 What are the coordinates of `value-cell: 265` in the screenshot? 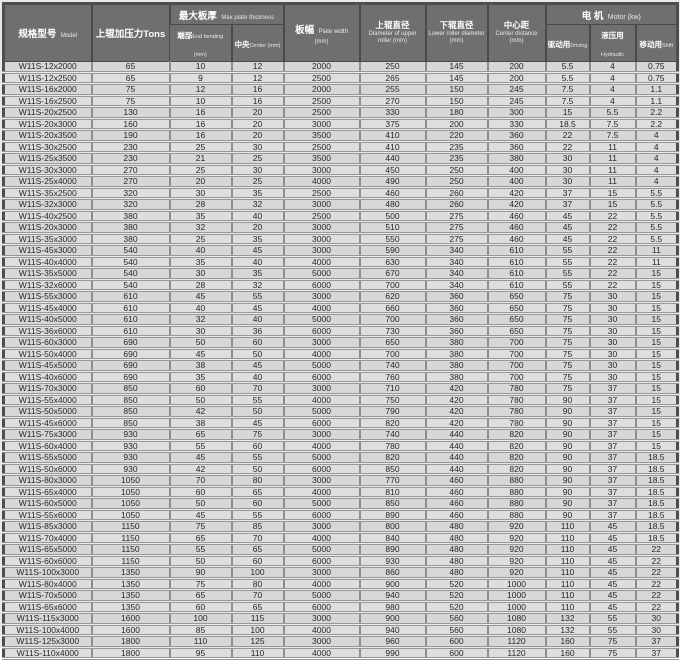 It's located at (392, 78).